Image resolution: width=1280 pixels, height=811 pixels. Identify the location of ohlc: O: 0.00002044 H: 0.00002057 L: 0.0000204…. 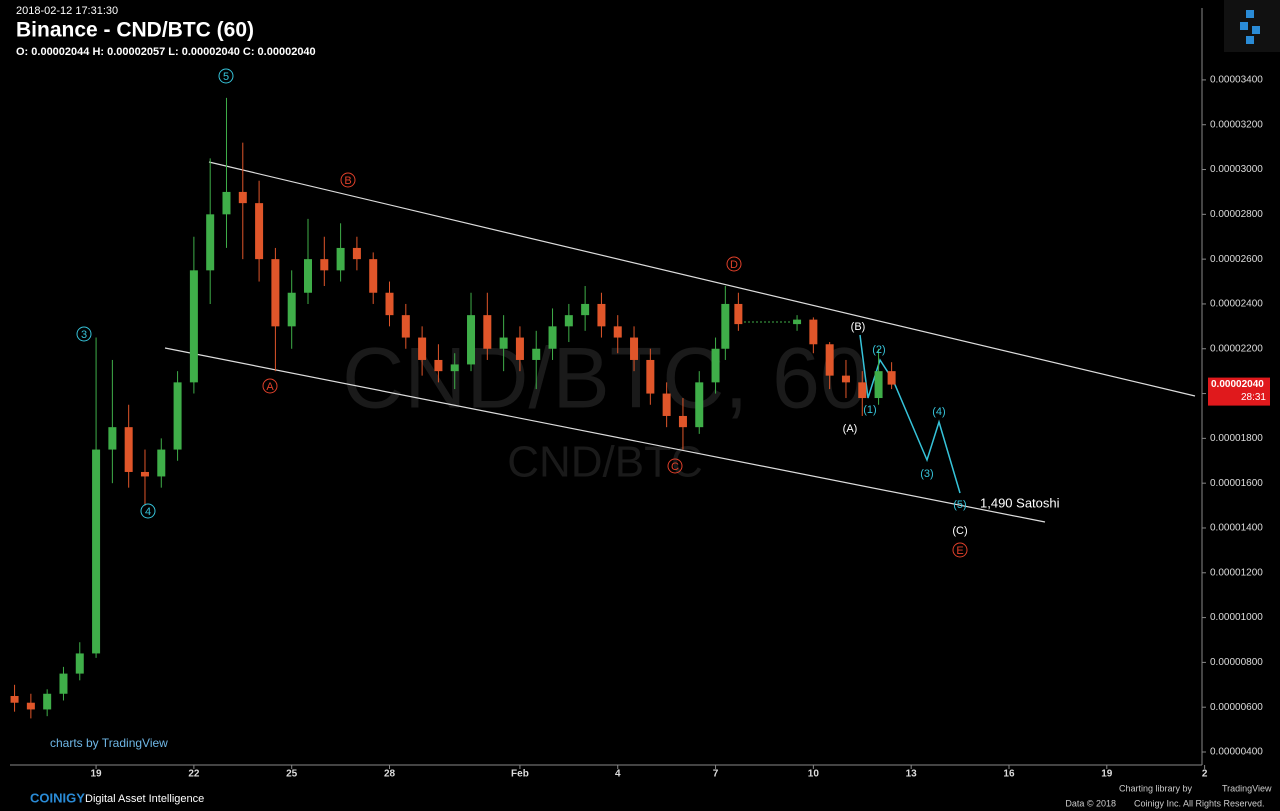
(166, 52).